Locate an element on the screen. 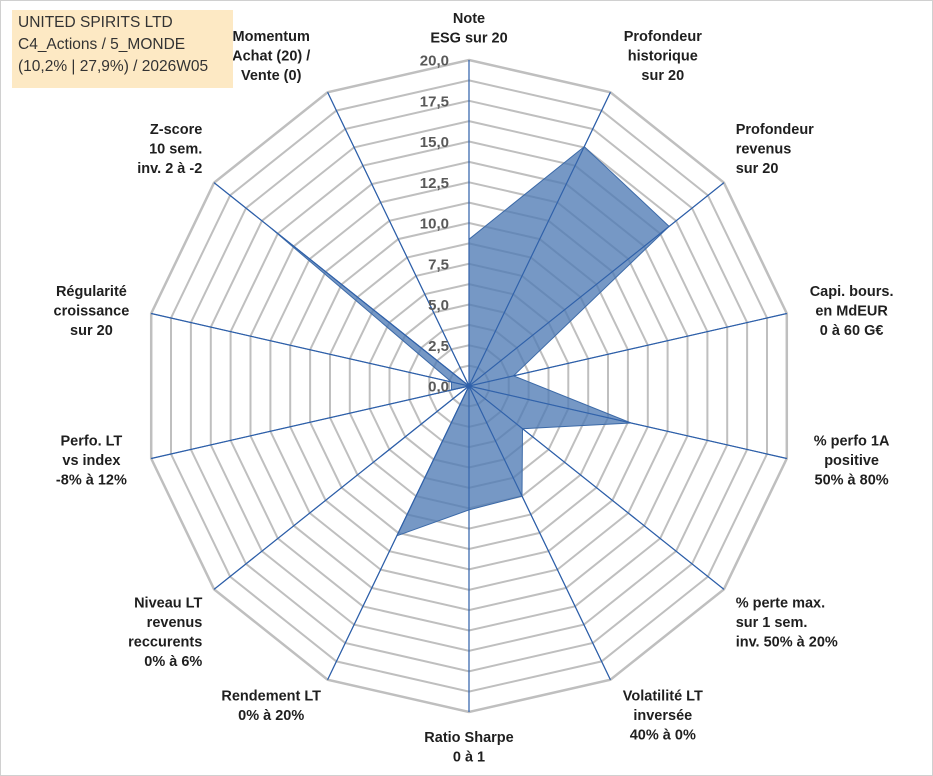 The image size is (933, 776). tick-label: 0,0 is located at coordinates (438, 387).